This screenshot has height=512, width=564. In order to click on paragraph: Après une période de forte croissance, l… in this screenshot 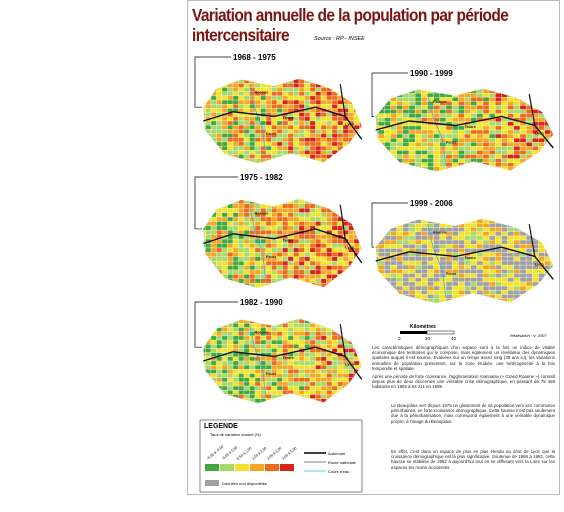, I will do `click(463, 382)`.